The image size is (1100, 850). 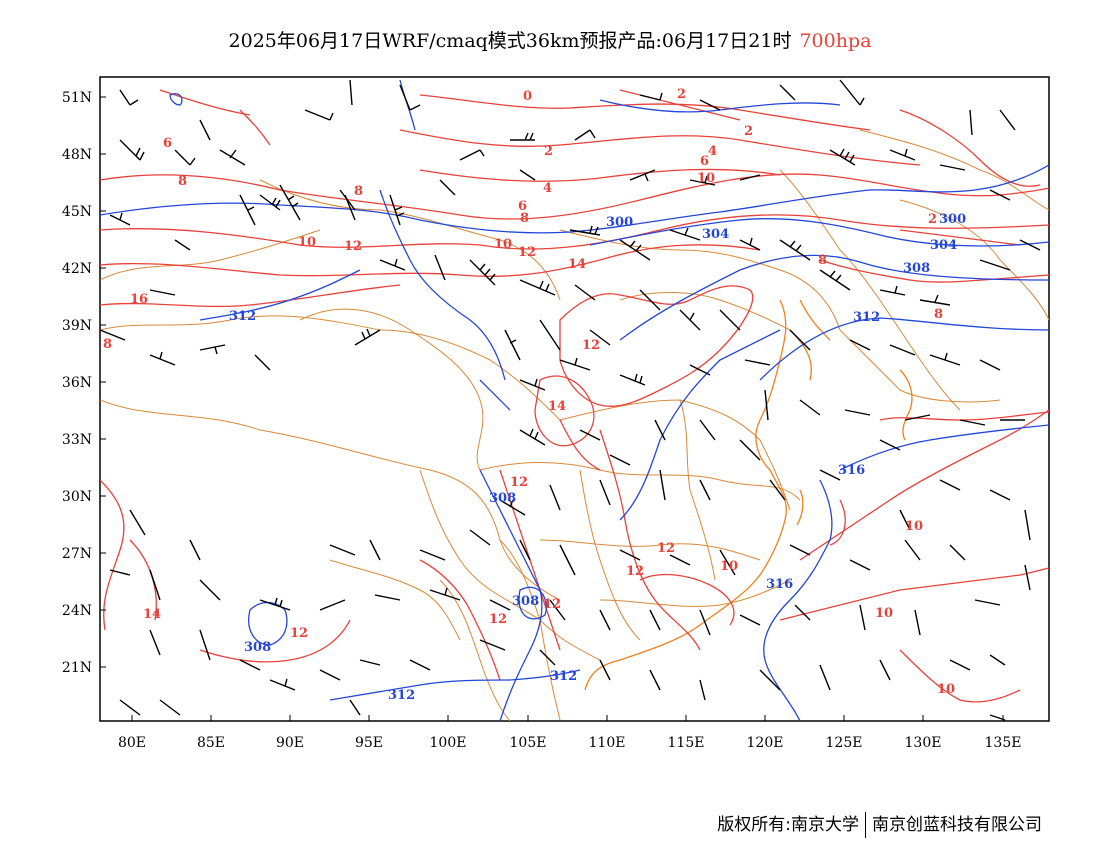 What do you see at coordinates (835, 41) in the screenshot?
I see `title-level: 700hpa` at bounding box center [835, 41].